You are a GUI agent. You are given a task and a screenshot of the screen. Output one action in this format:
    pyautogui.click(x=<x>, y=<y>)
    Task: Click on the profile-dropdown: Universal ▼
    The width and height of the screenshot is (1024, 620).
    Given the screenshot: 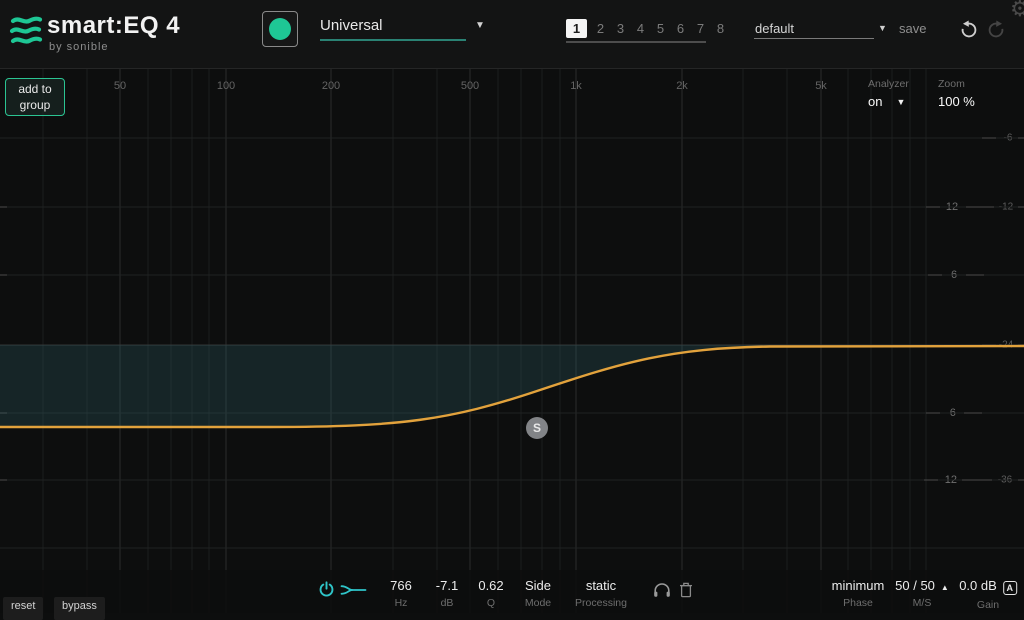 What is the action you would take?
    pyautogui.click(x=403, y=29)
    